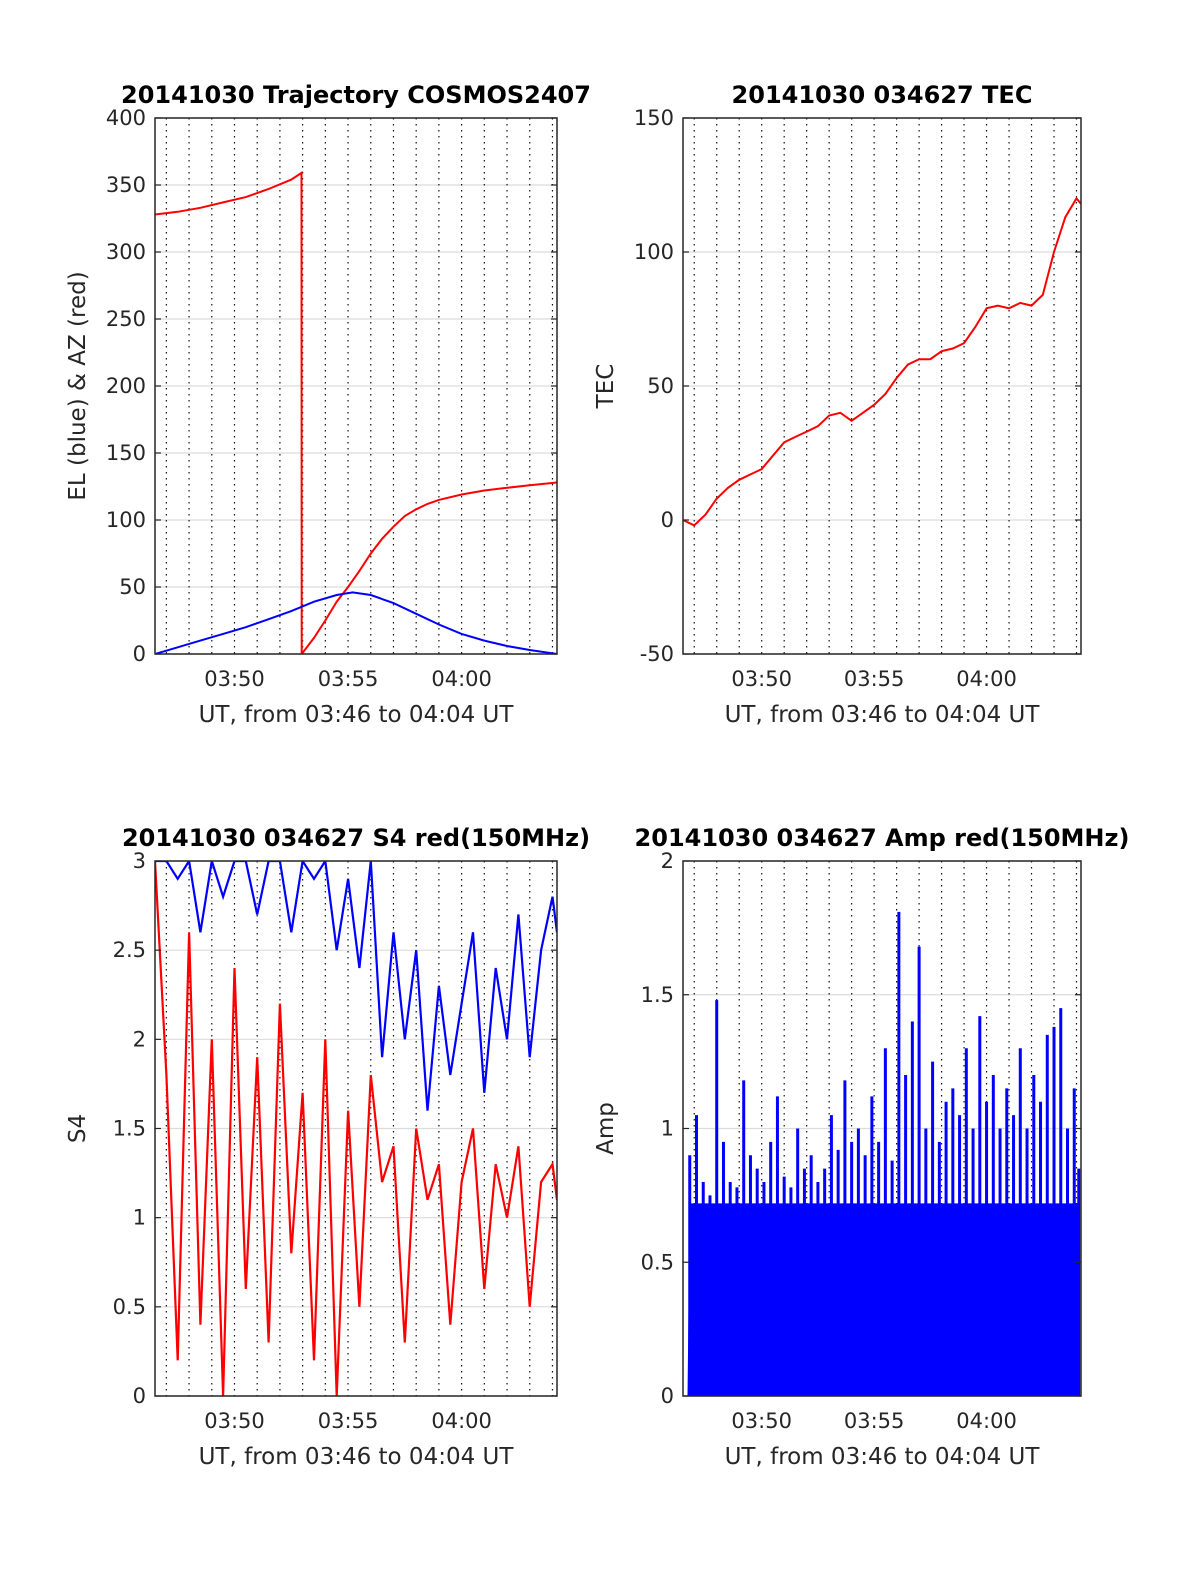 The width and height of the screenshot is (1200, 1575). I want to click on chart-title: 20141030 034627 TEC, so click(882, 95).